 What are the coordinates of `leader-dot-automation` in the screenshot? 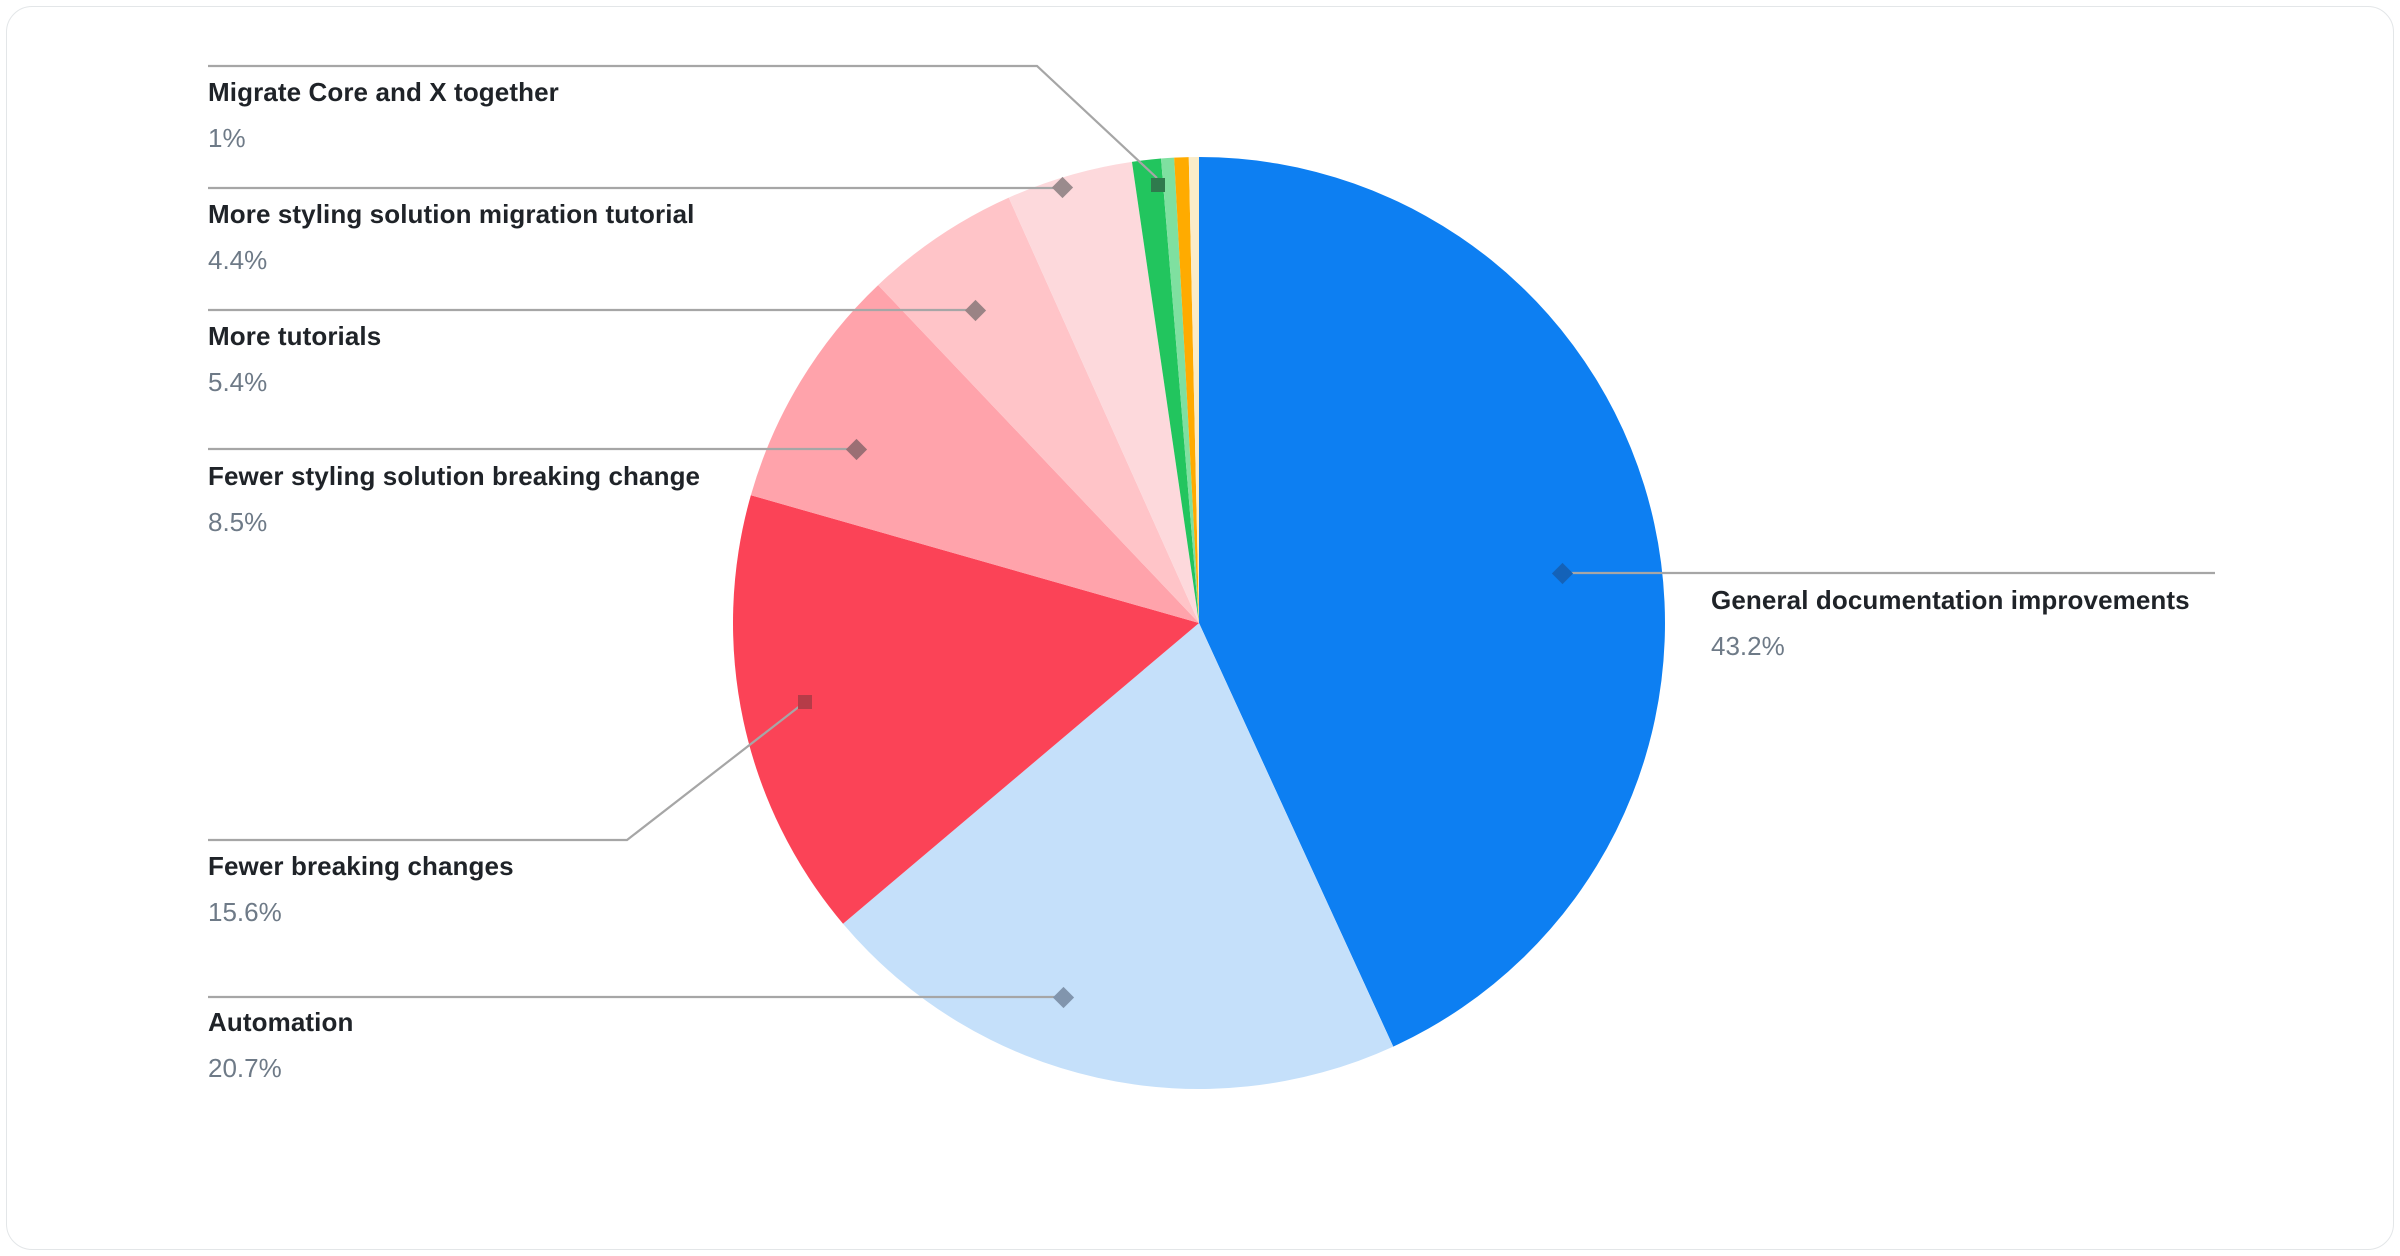 It's located at (1063, 997).